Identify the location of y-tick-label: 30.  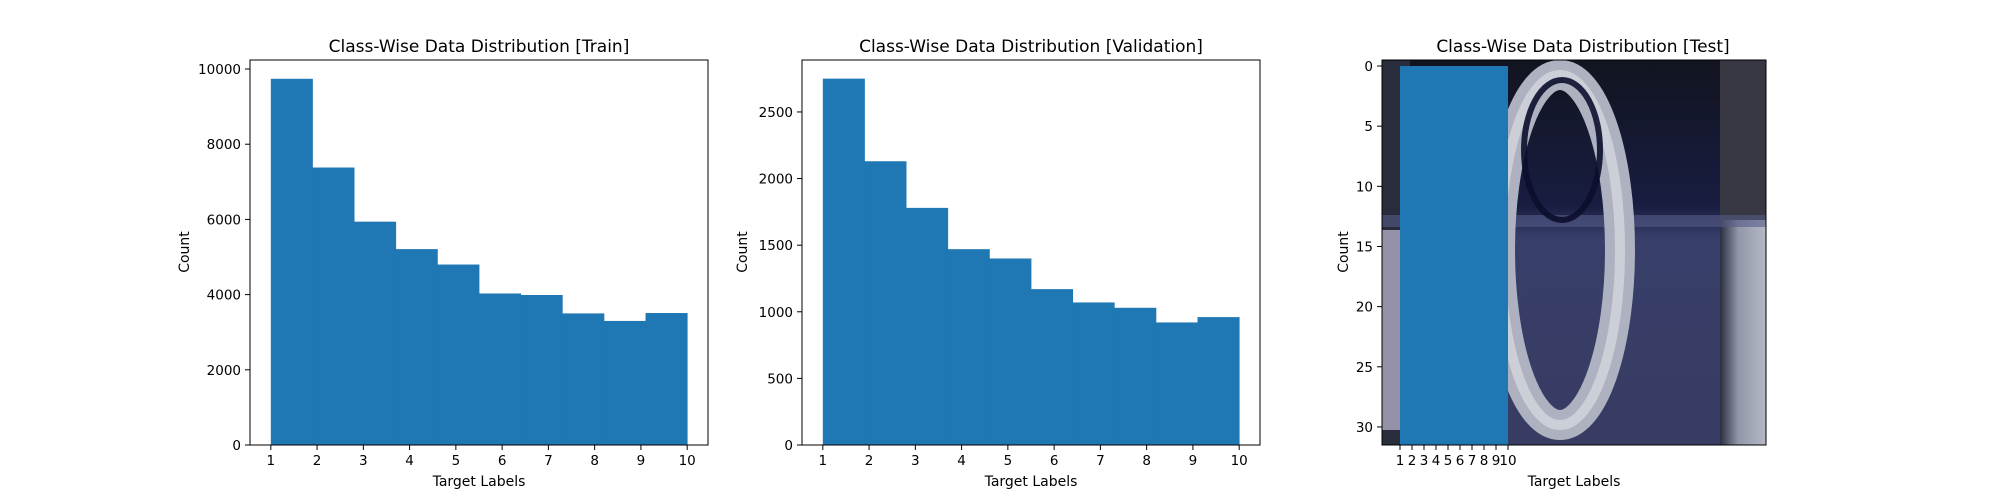
(1364, 428).